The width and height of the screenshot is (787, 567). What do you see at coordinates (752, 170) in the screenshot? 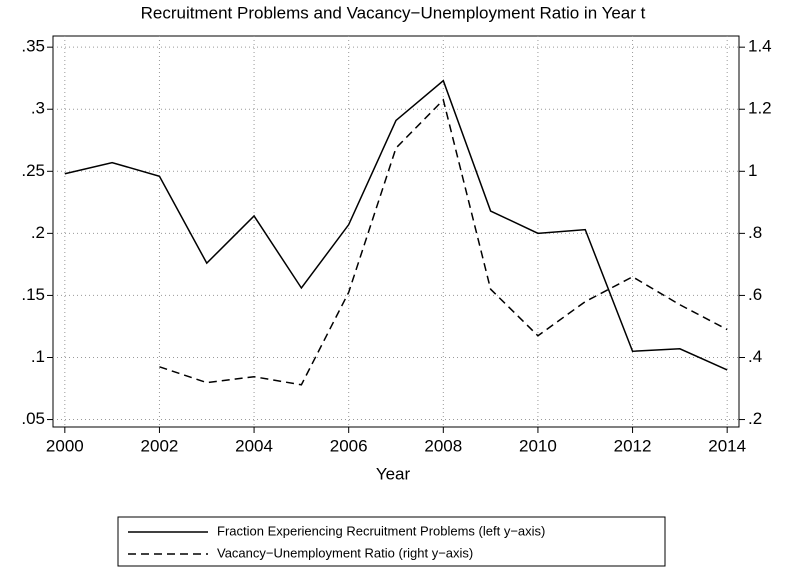
I see `y2-tick-label: 1` at bounding box center [752, 170].